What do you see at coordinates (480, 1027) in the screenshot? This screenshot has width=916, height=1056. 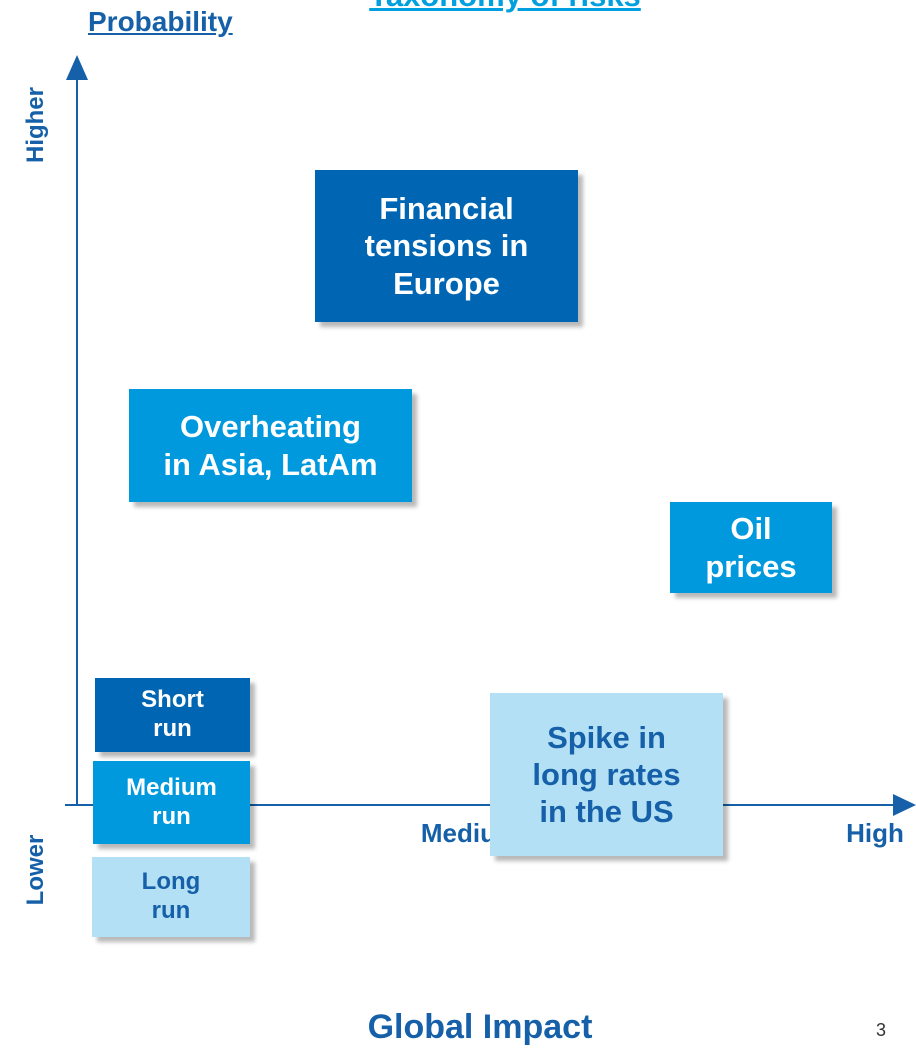 I see `x-axis-label: Global Impact` at bounding box center [480, 1027].